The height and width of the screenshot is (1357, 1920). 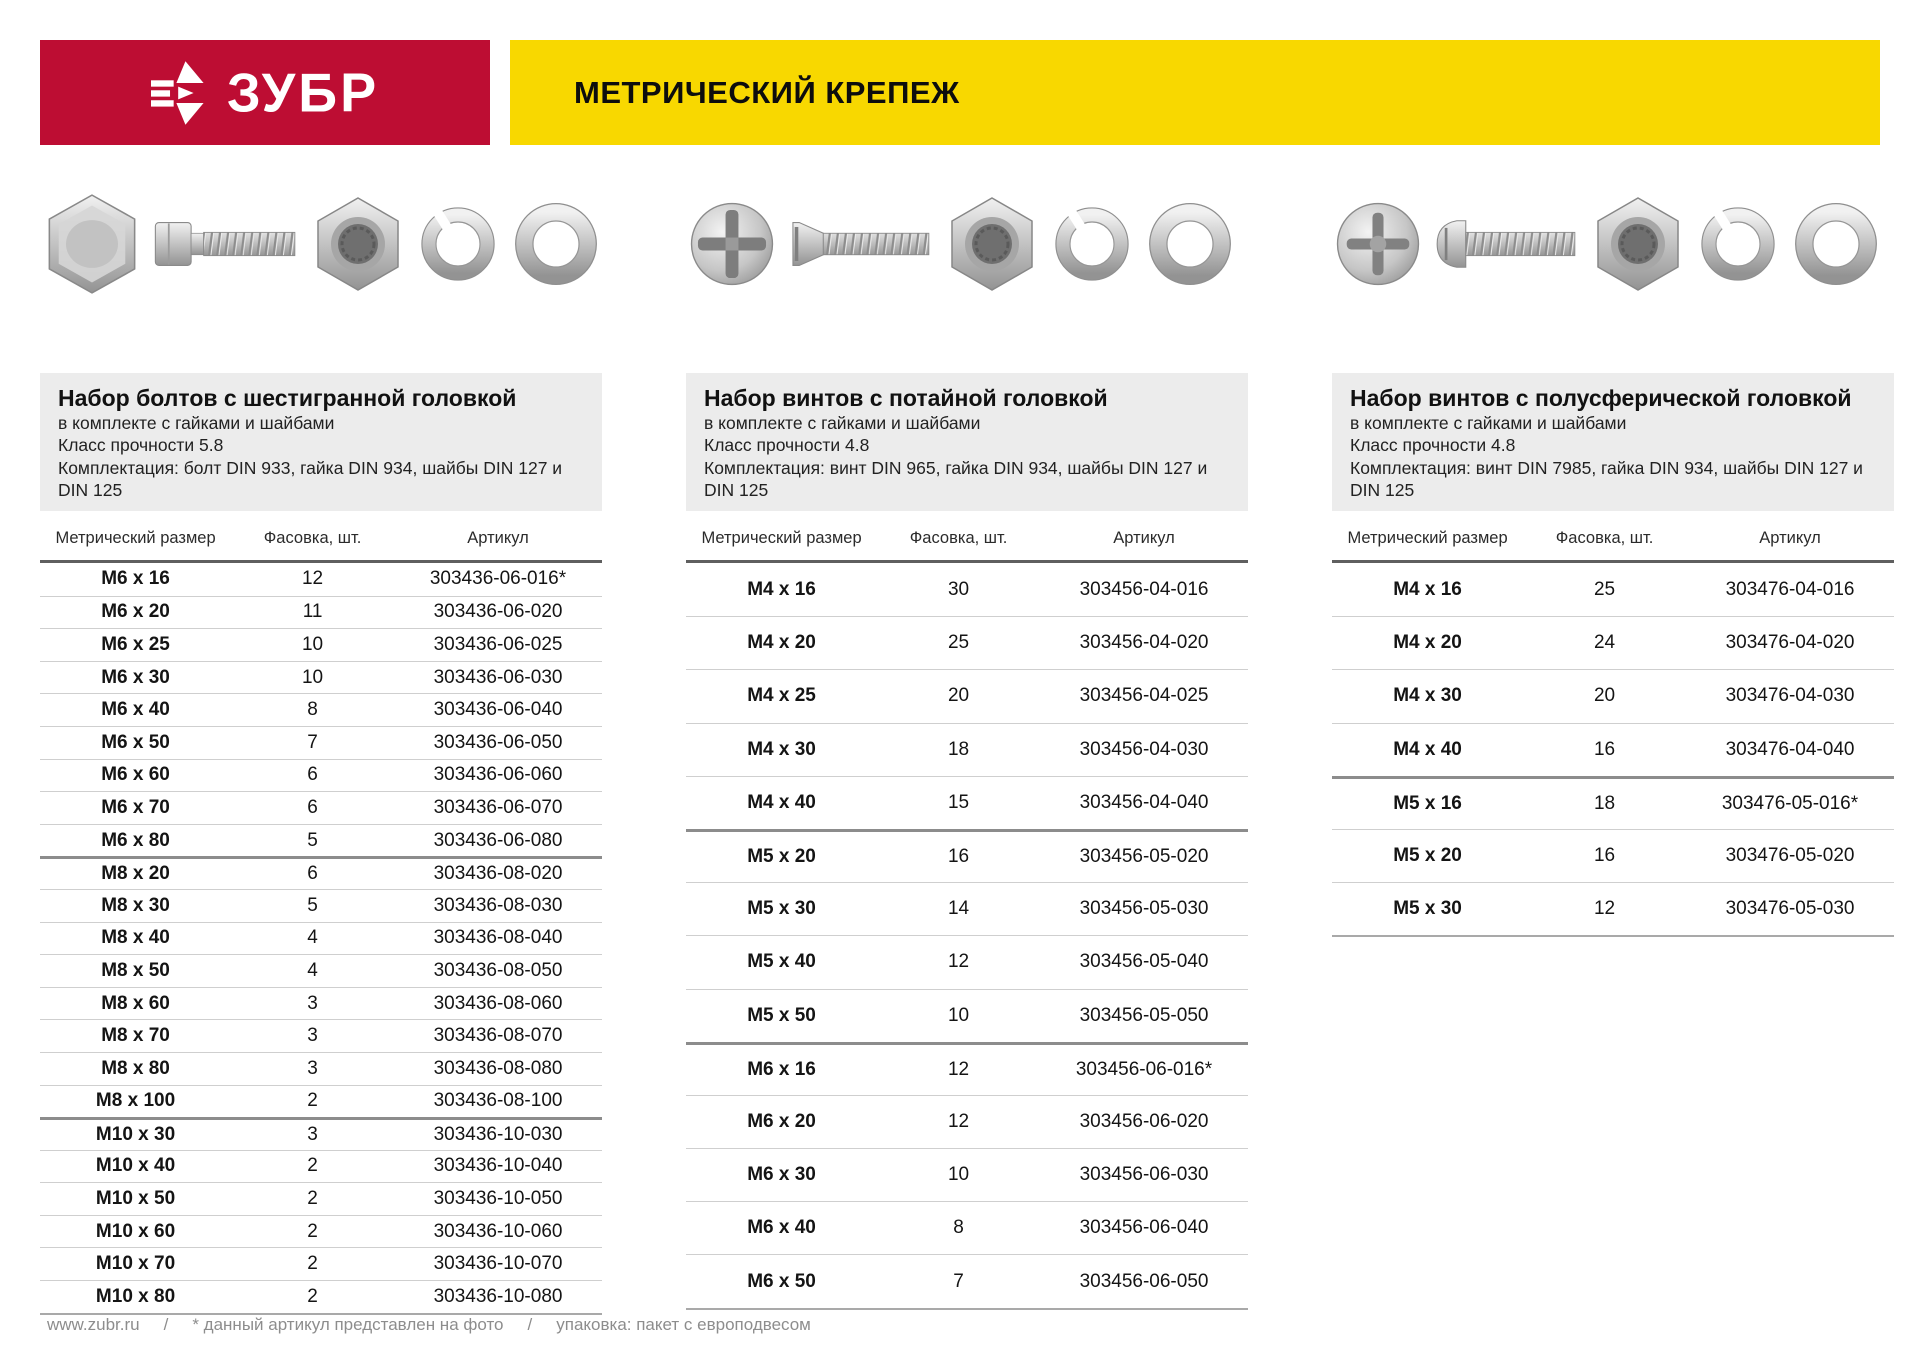 I want to click on cell-size: М10 х 50, so click(x=135, y=1199).